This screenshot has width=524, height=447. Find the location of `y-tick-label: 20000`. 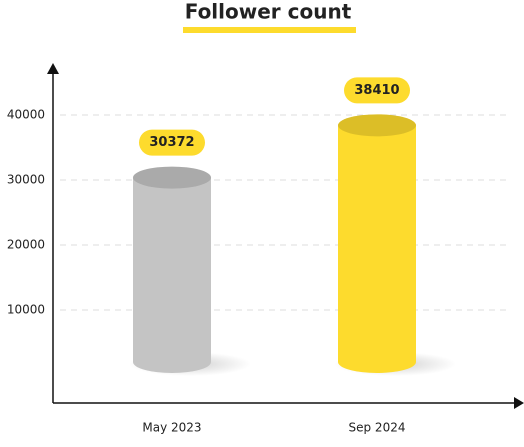

y-tick-label: 20000 is located at coordinates (26, 245).